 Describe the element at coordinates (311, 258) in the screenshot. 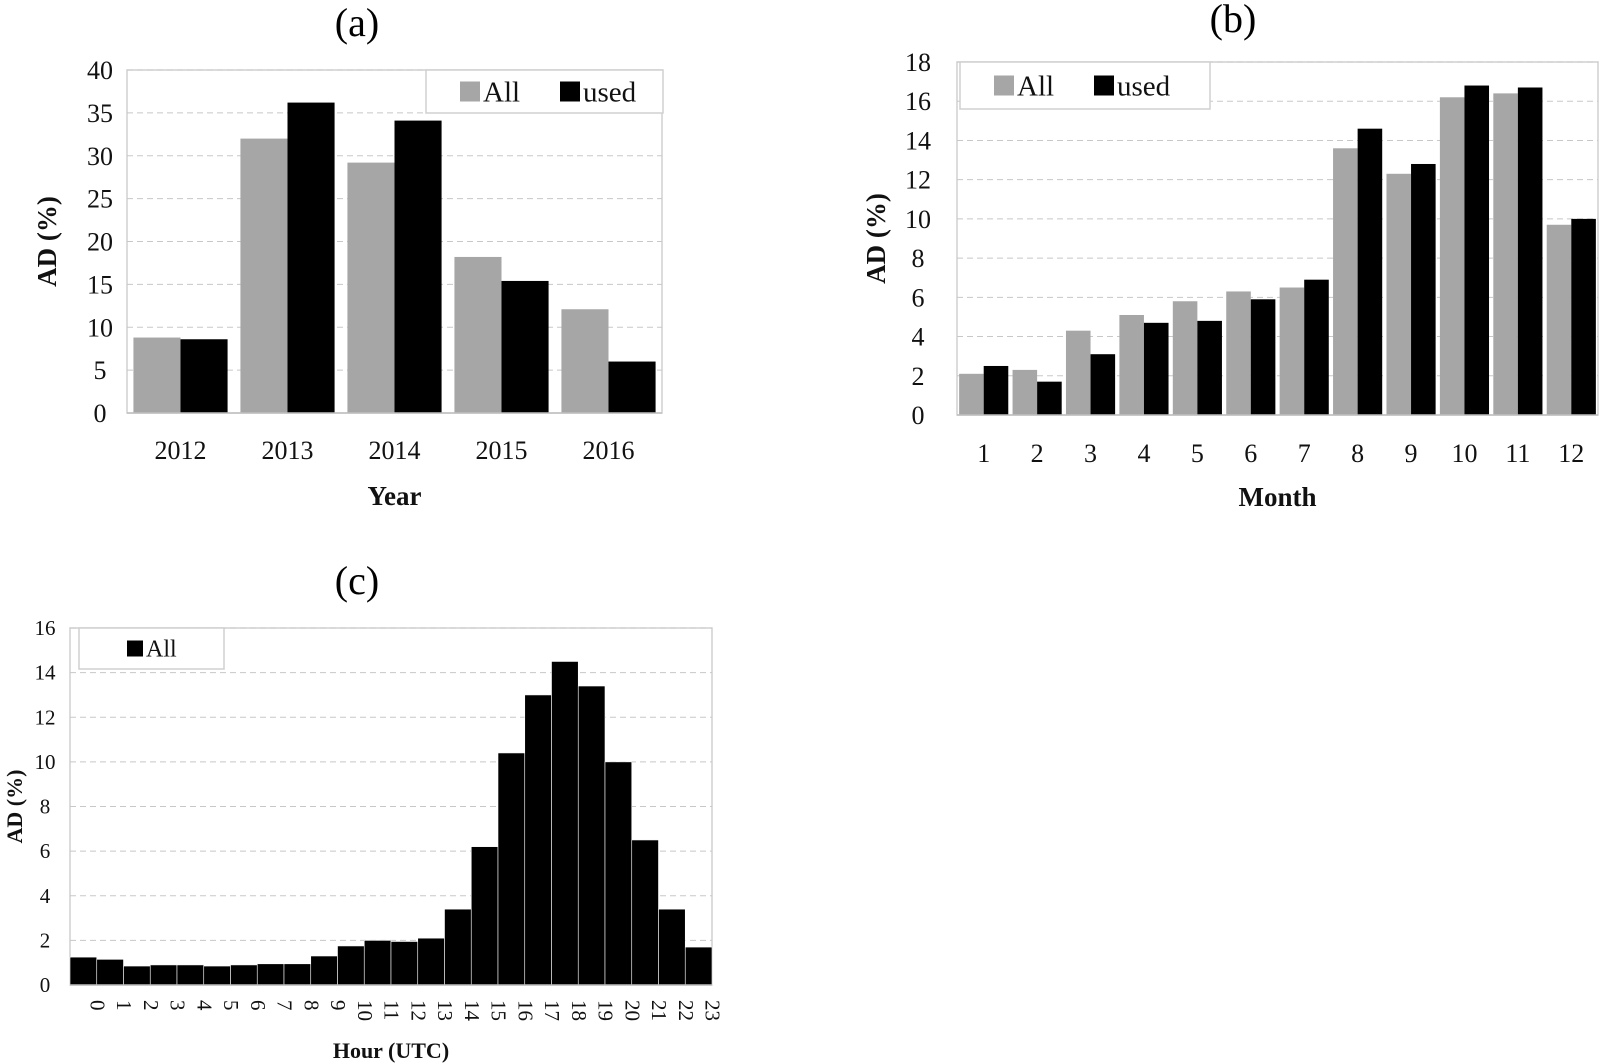

I see `bar-used-2013` at that location.